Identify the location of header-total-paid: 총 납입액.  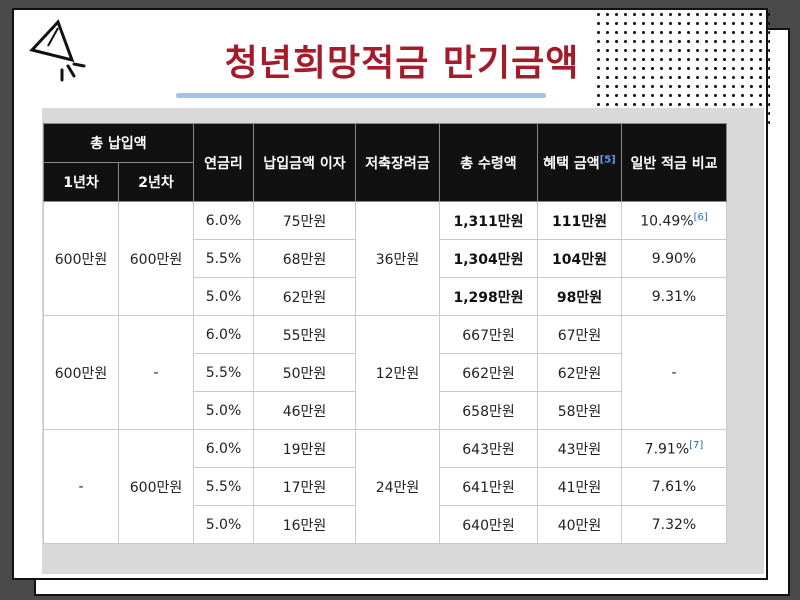
(118, 143).